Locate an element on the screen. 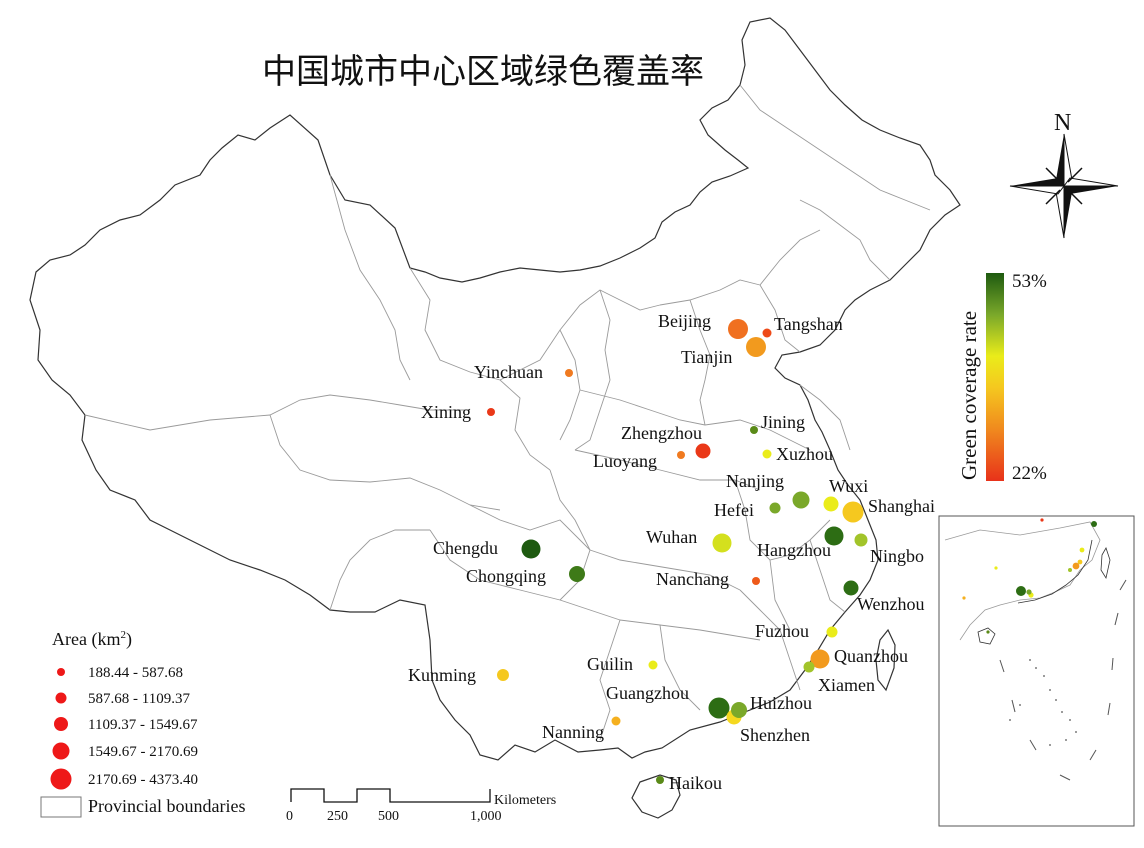 This screenshot has height=848, width=1144. color-legend-max: 53% is located at coordinates (1029, 281).